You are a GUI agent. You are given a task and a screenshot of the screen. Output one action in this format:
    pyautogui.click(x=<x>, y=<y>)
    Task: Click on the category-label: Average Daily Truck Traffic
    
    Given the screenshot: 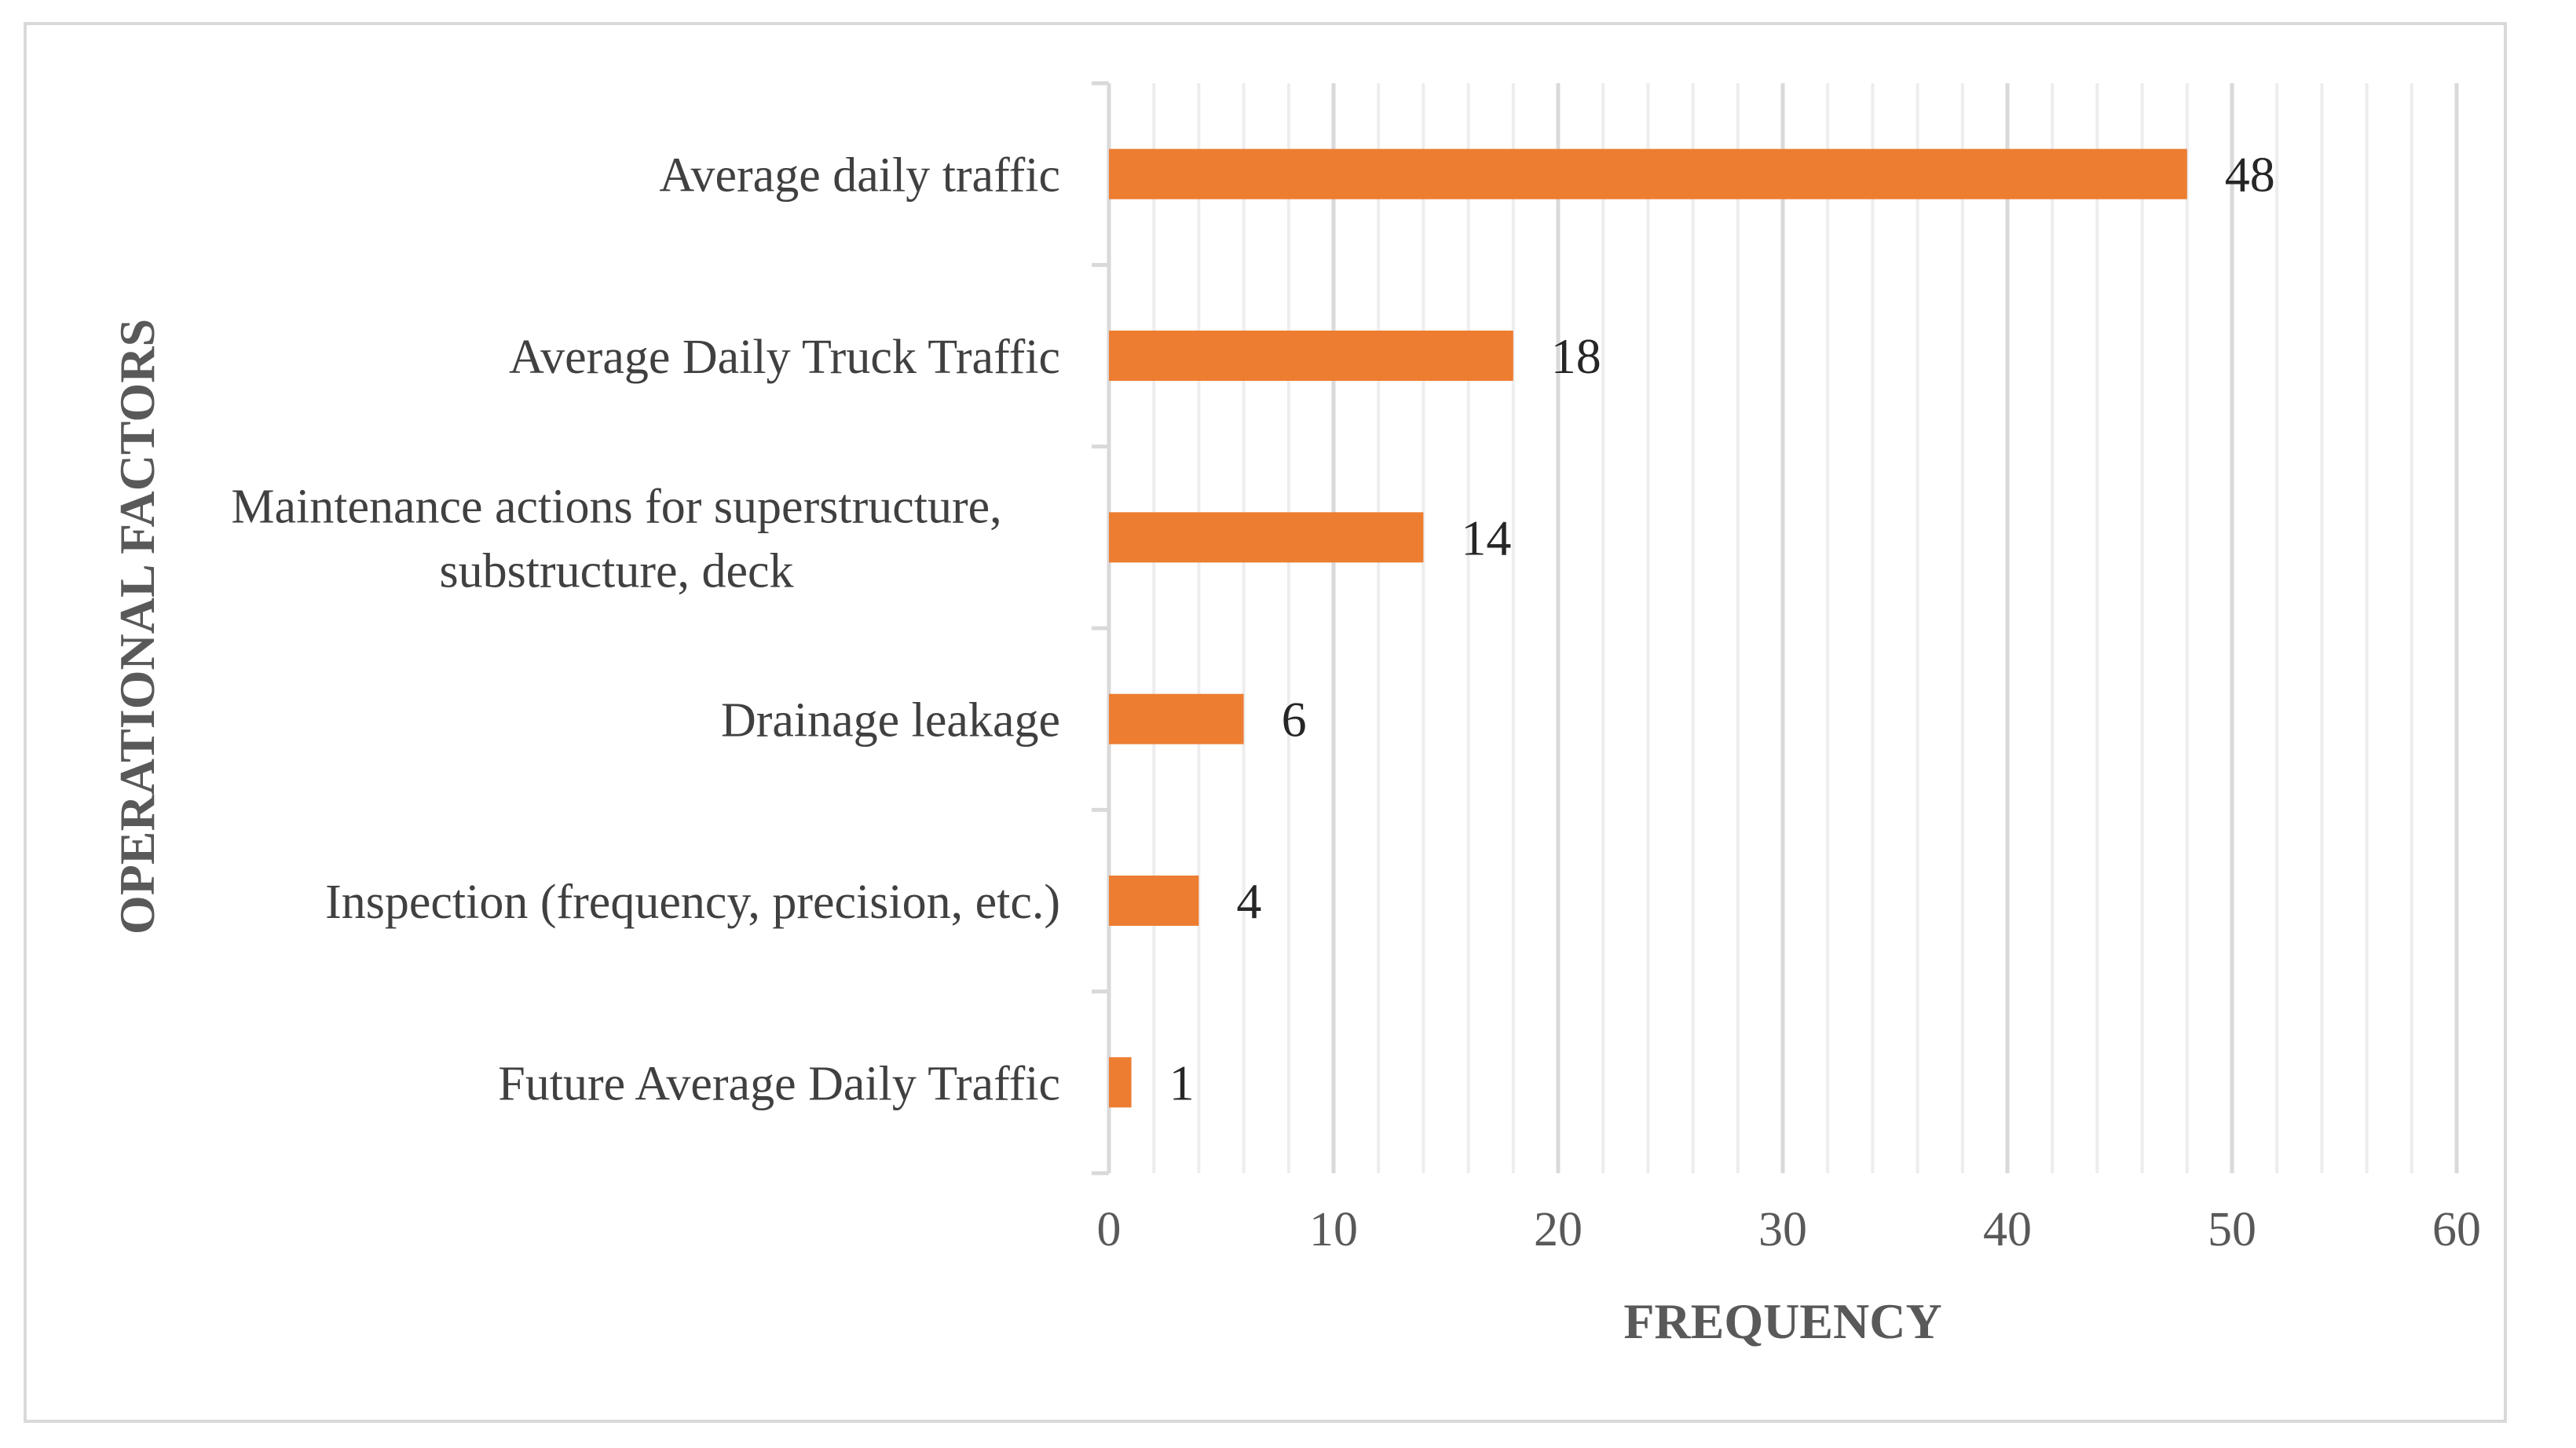 What is the action you would take?
    pyautogui.click(x=785, y=357)
    